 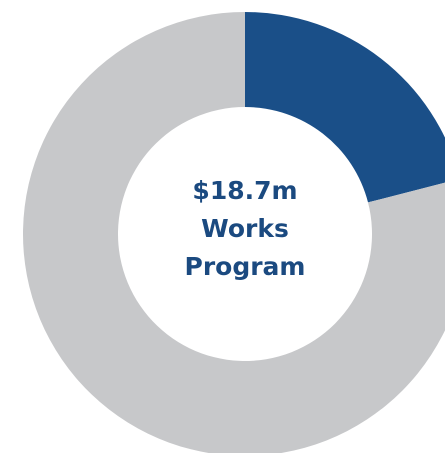 What do you see at coordinates (245, 228) in the screenshot?
I see `center-label: Works` at bounding box center [245, 228].